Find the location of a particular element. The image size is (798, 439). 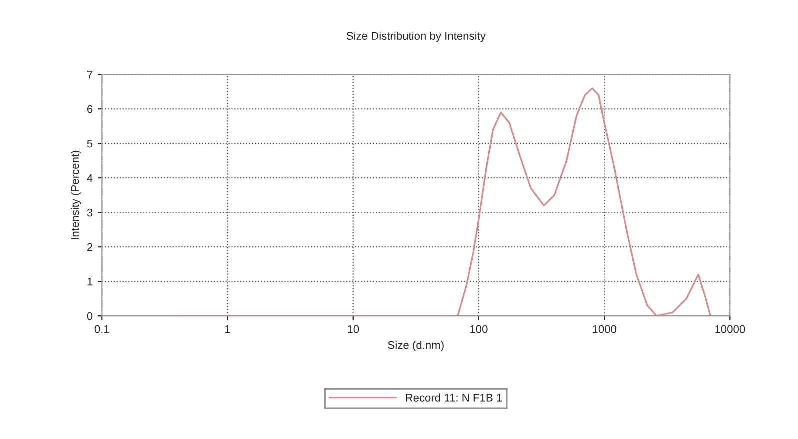

y-tick-label: 1 is located at coordinates (90, 282).